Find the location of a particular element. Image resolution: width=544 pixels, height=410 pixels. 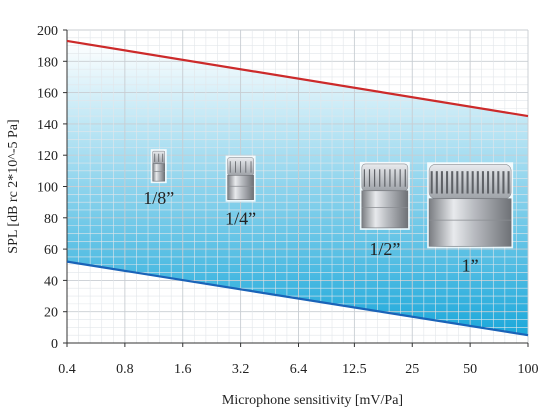

x-tick-label: 25 is located at coordinates (412, 369).